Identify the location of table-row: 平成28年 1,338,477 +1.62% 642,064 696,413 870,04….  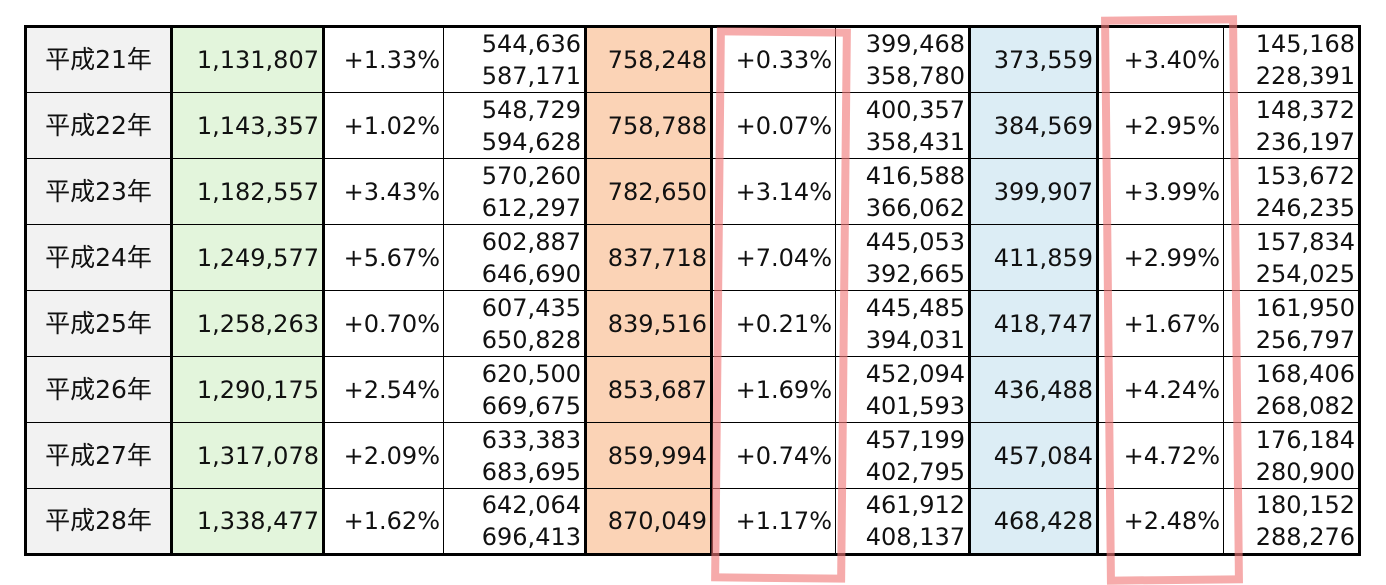
(692, 521).